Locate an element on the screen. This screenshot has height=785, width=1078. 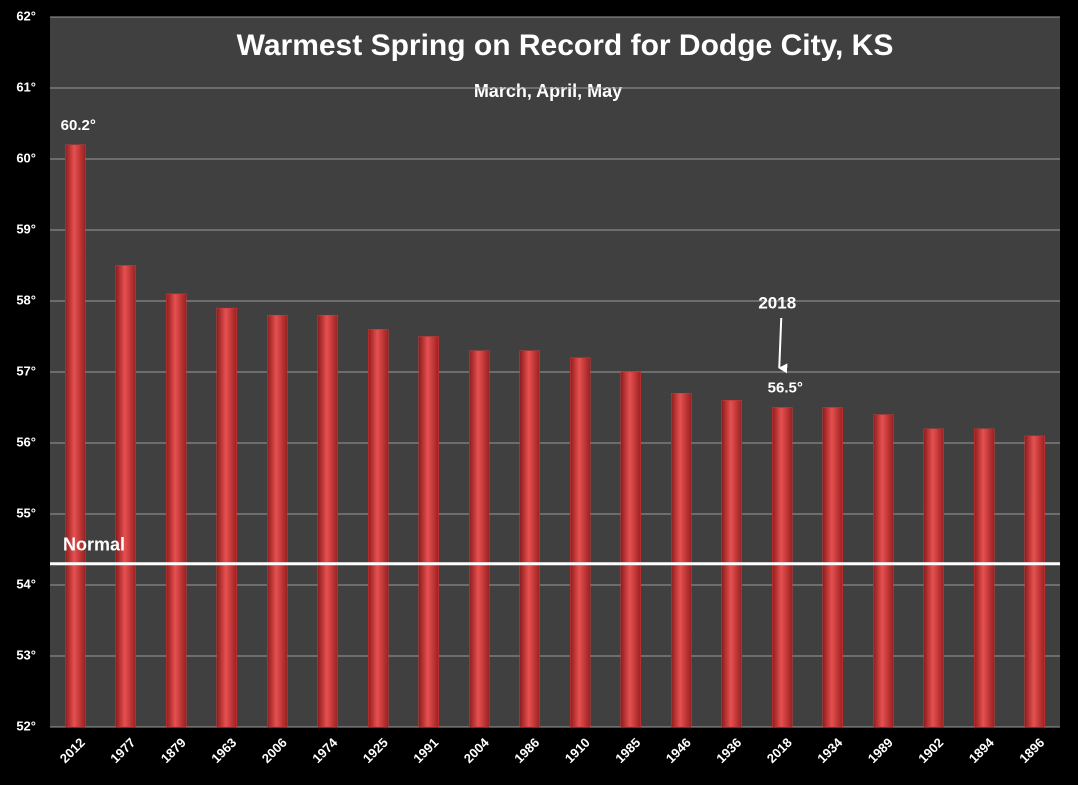
x-tick-label: 1936 is located at coordinates (728, 750).